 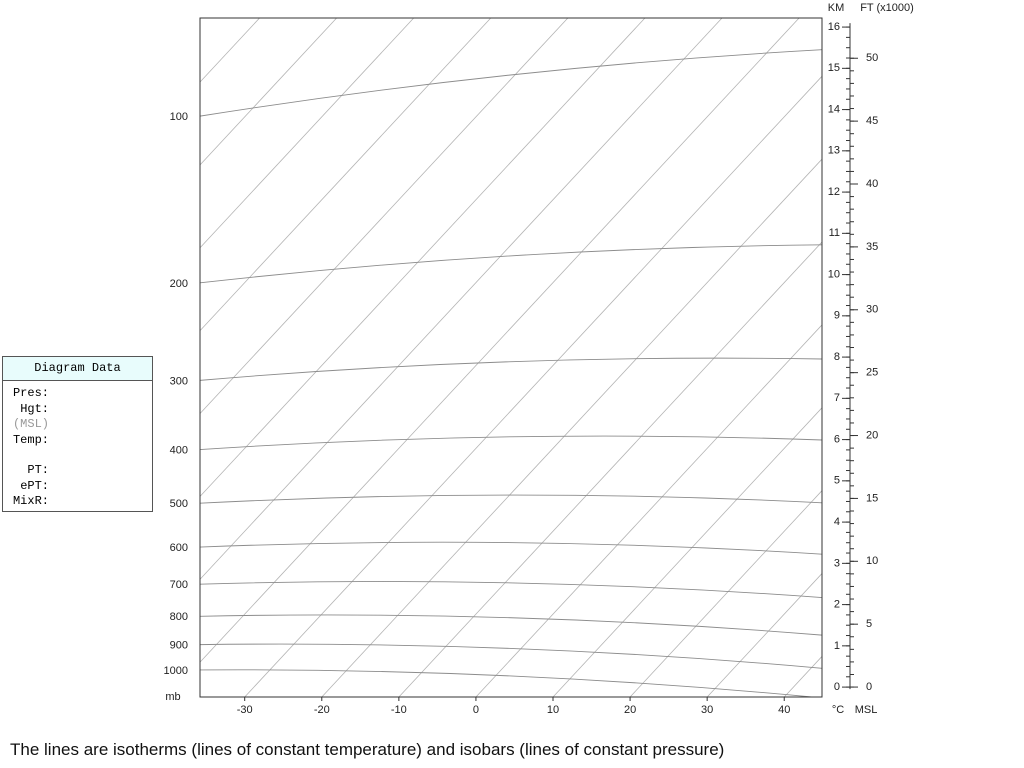 What do you see at coordinates (872, 561) in the screenshot?
I see `ft-tick-label: 10` at bounding box center [872, 561].